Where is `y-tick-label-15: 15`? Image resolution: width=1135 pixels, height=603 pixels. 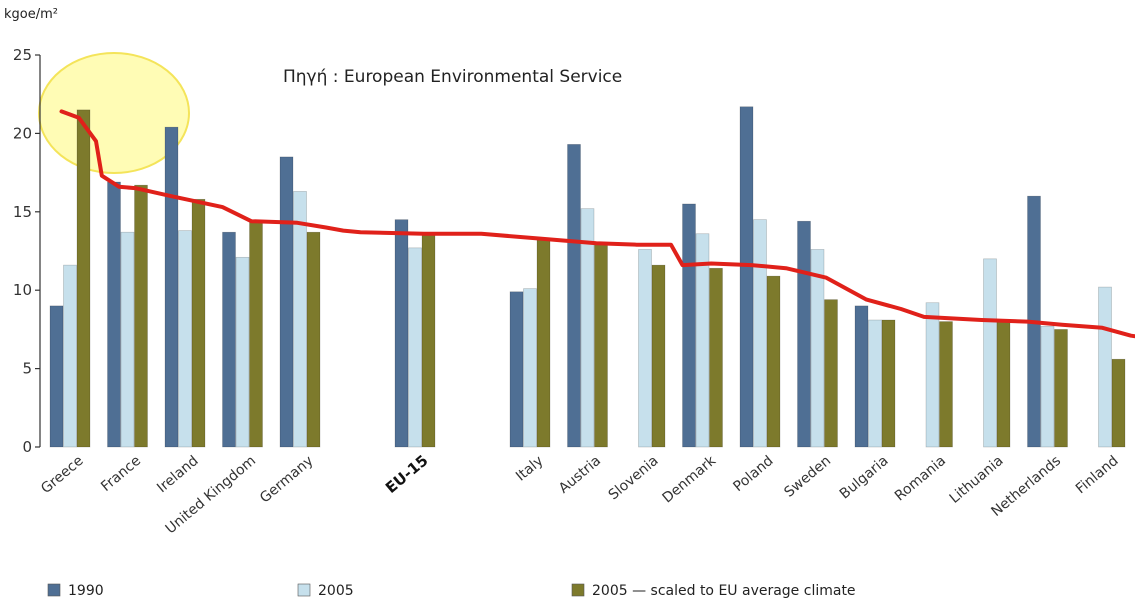
y-tick-label-15: 15 is located at coordinates (22, 212).